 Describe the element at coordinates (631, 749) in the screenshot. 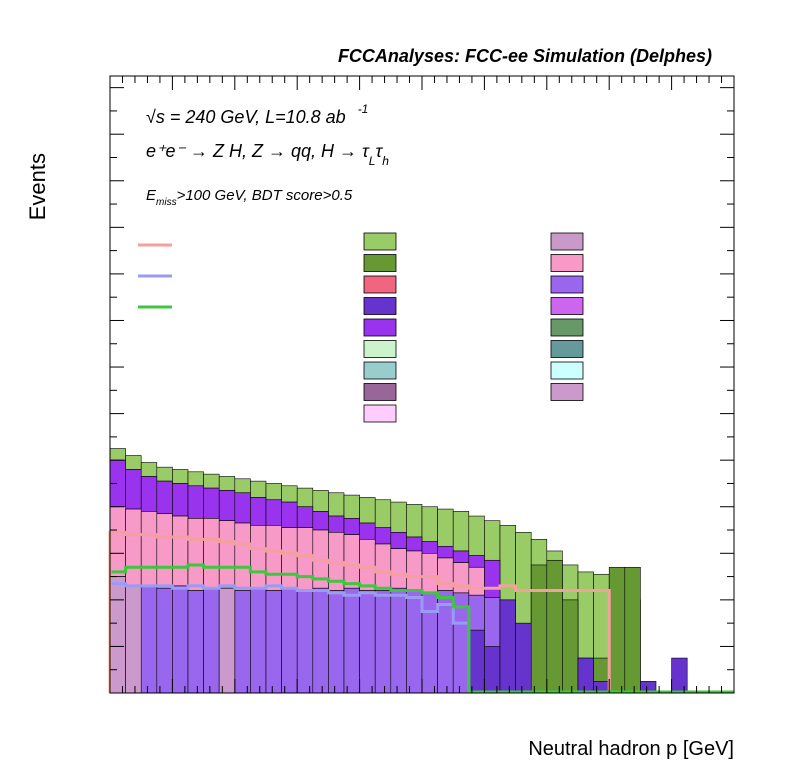

I see `x-axis-label: Neutral hadron p [GeV]` at that location.